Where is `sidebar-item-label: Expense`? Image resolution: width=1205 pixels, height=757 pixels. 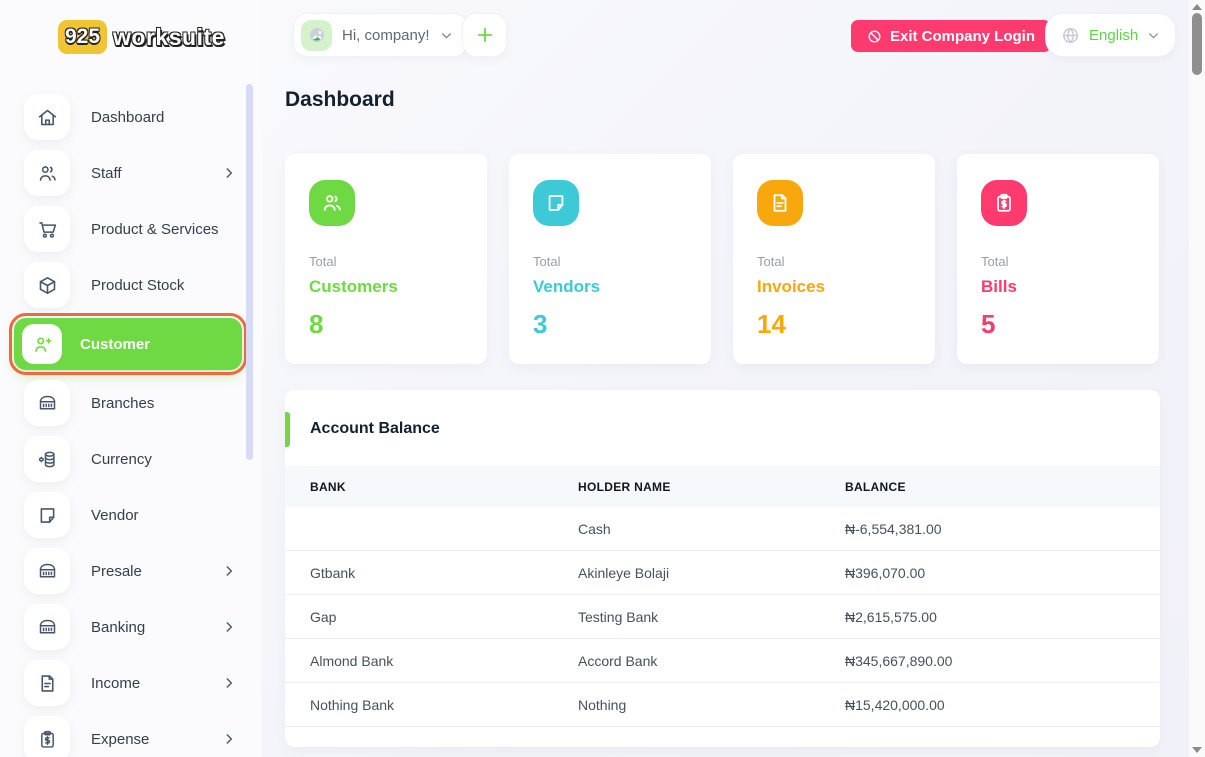 sidebar-item-label: Expense is located at coordinates (120, 739).